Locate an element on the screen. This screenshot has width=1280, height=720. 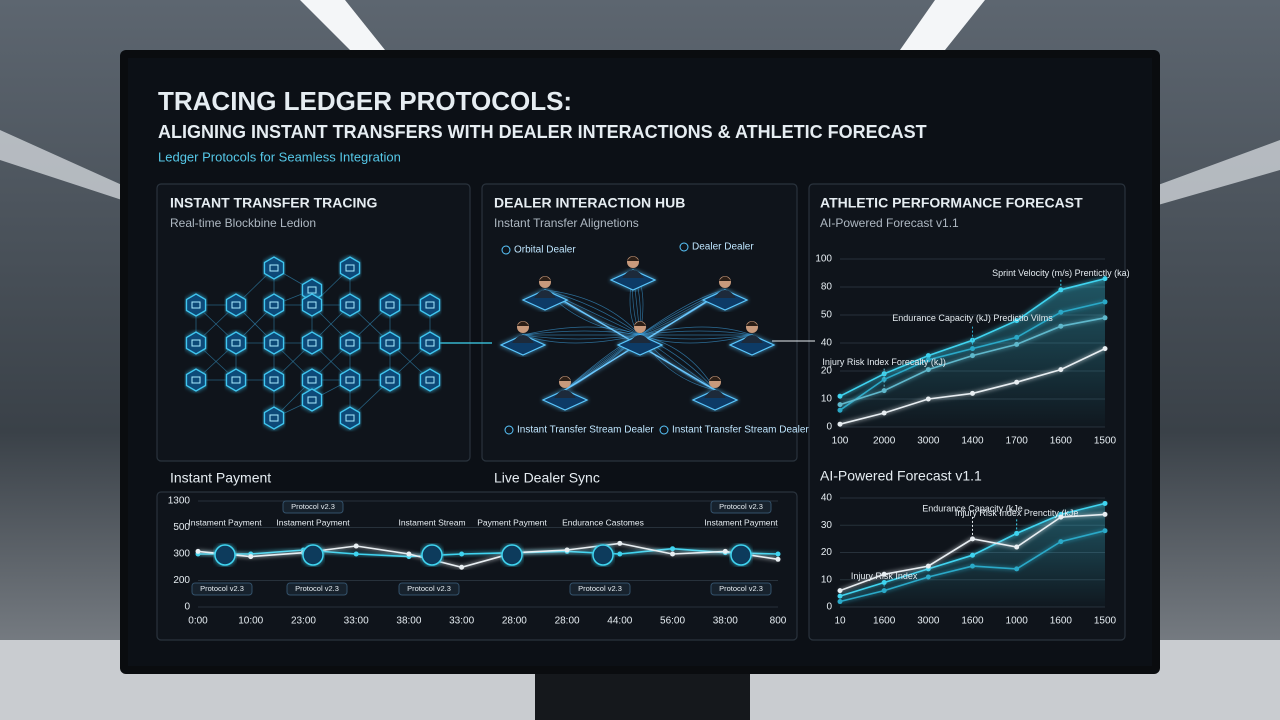
panel-title: INSTANT TRANSFER TRACING is located at coordinates (274, 203).